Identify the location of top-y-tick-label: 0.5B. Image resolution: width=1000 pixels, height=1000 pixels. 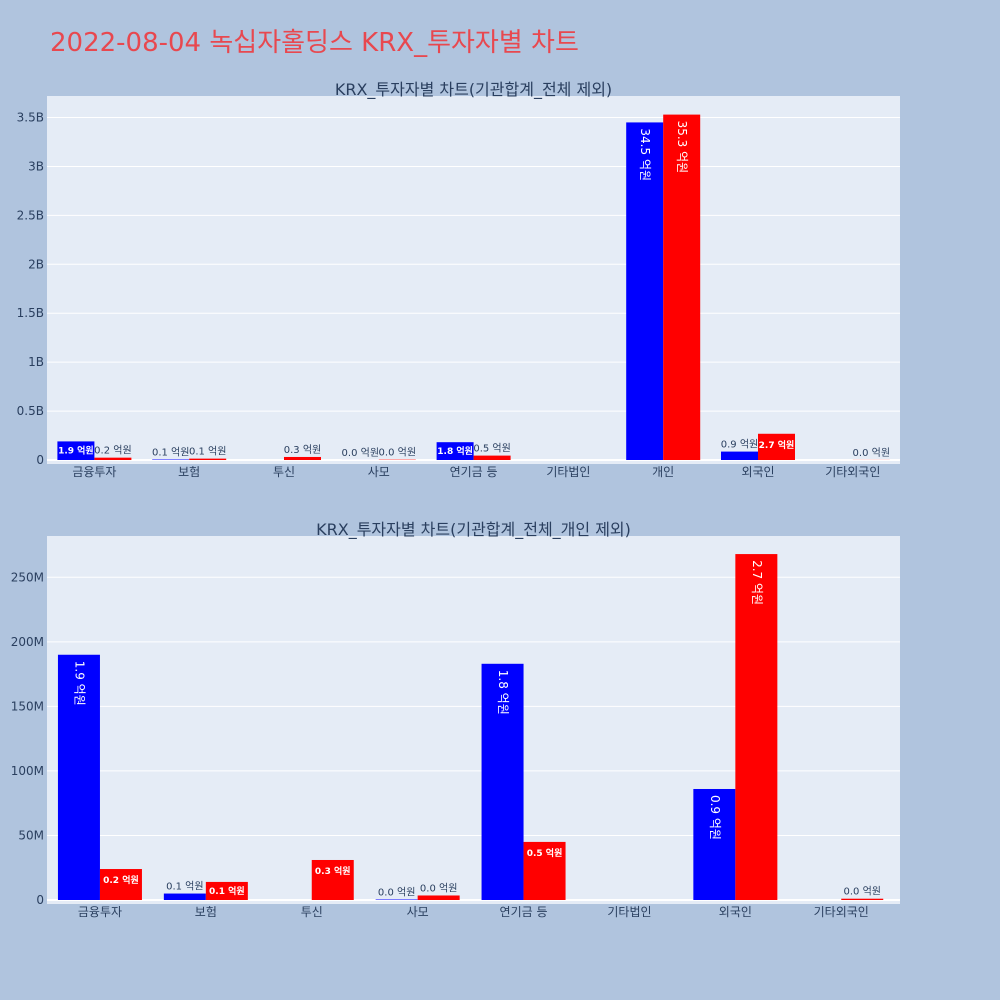
(30, 411).